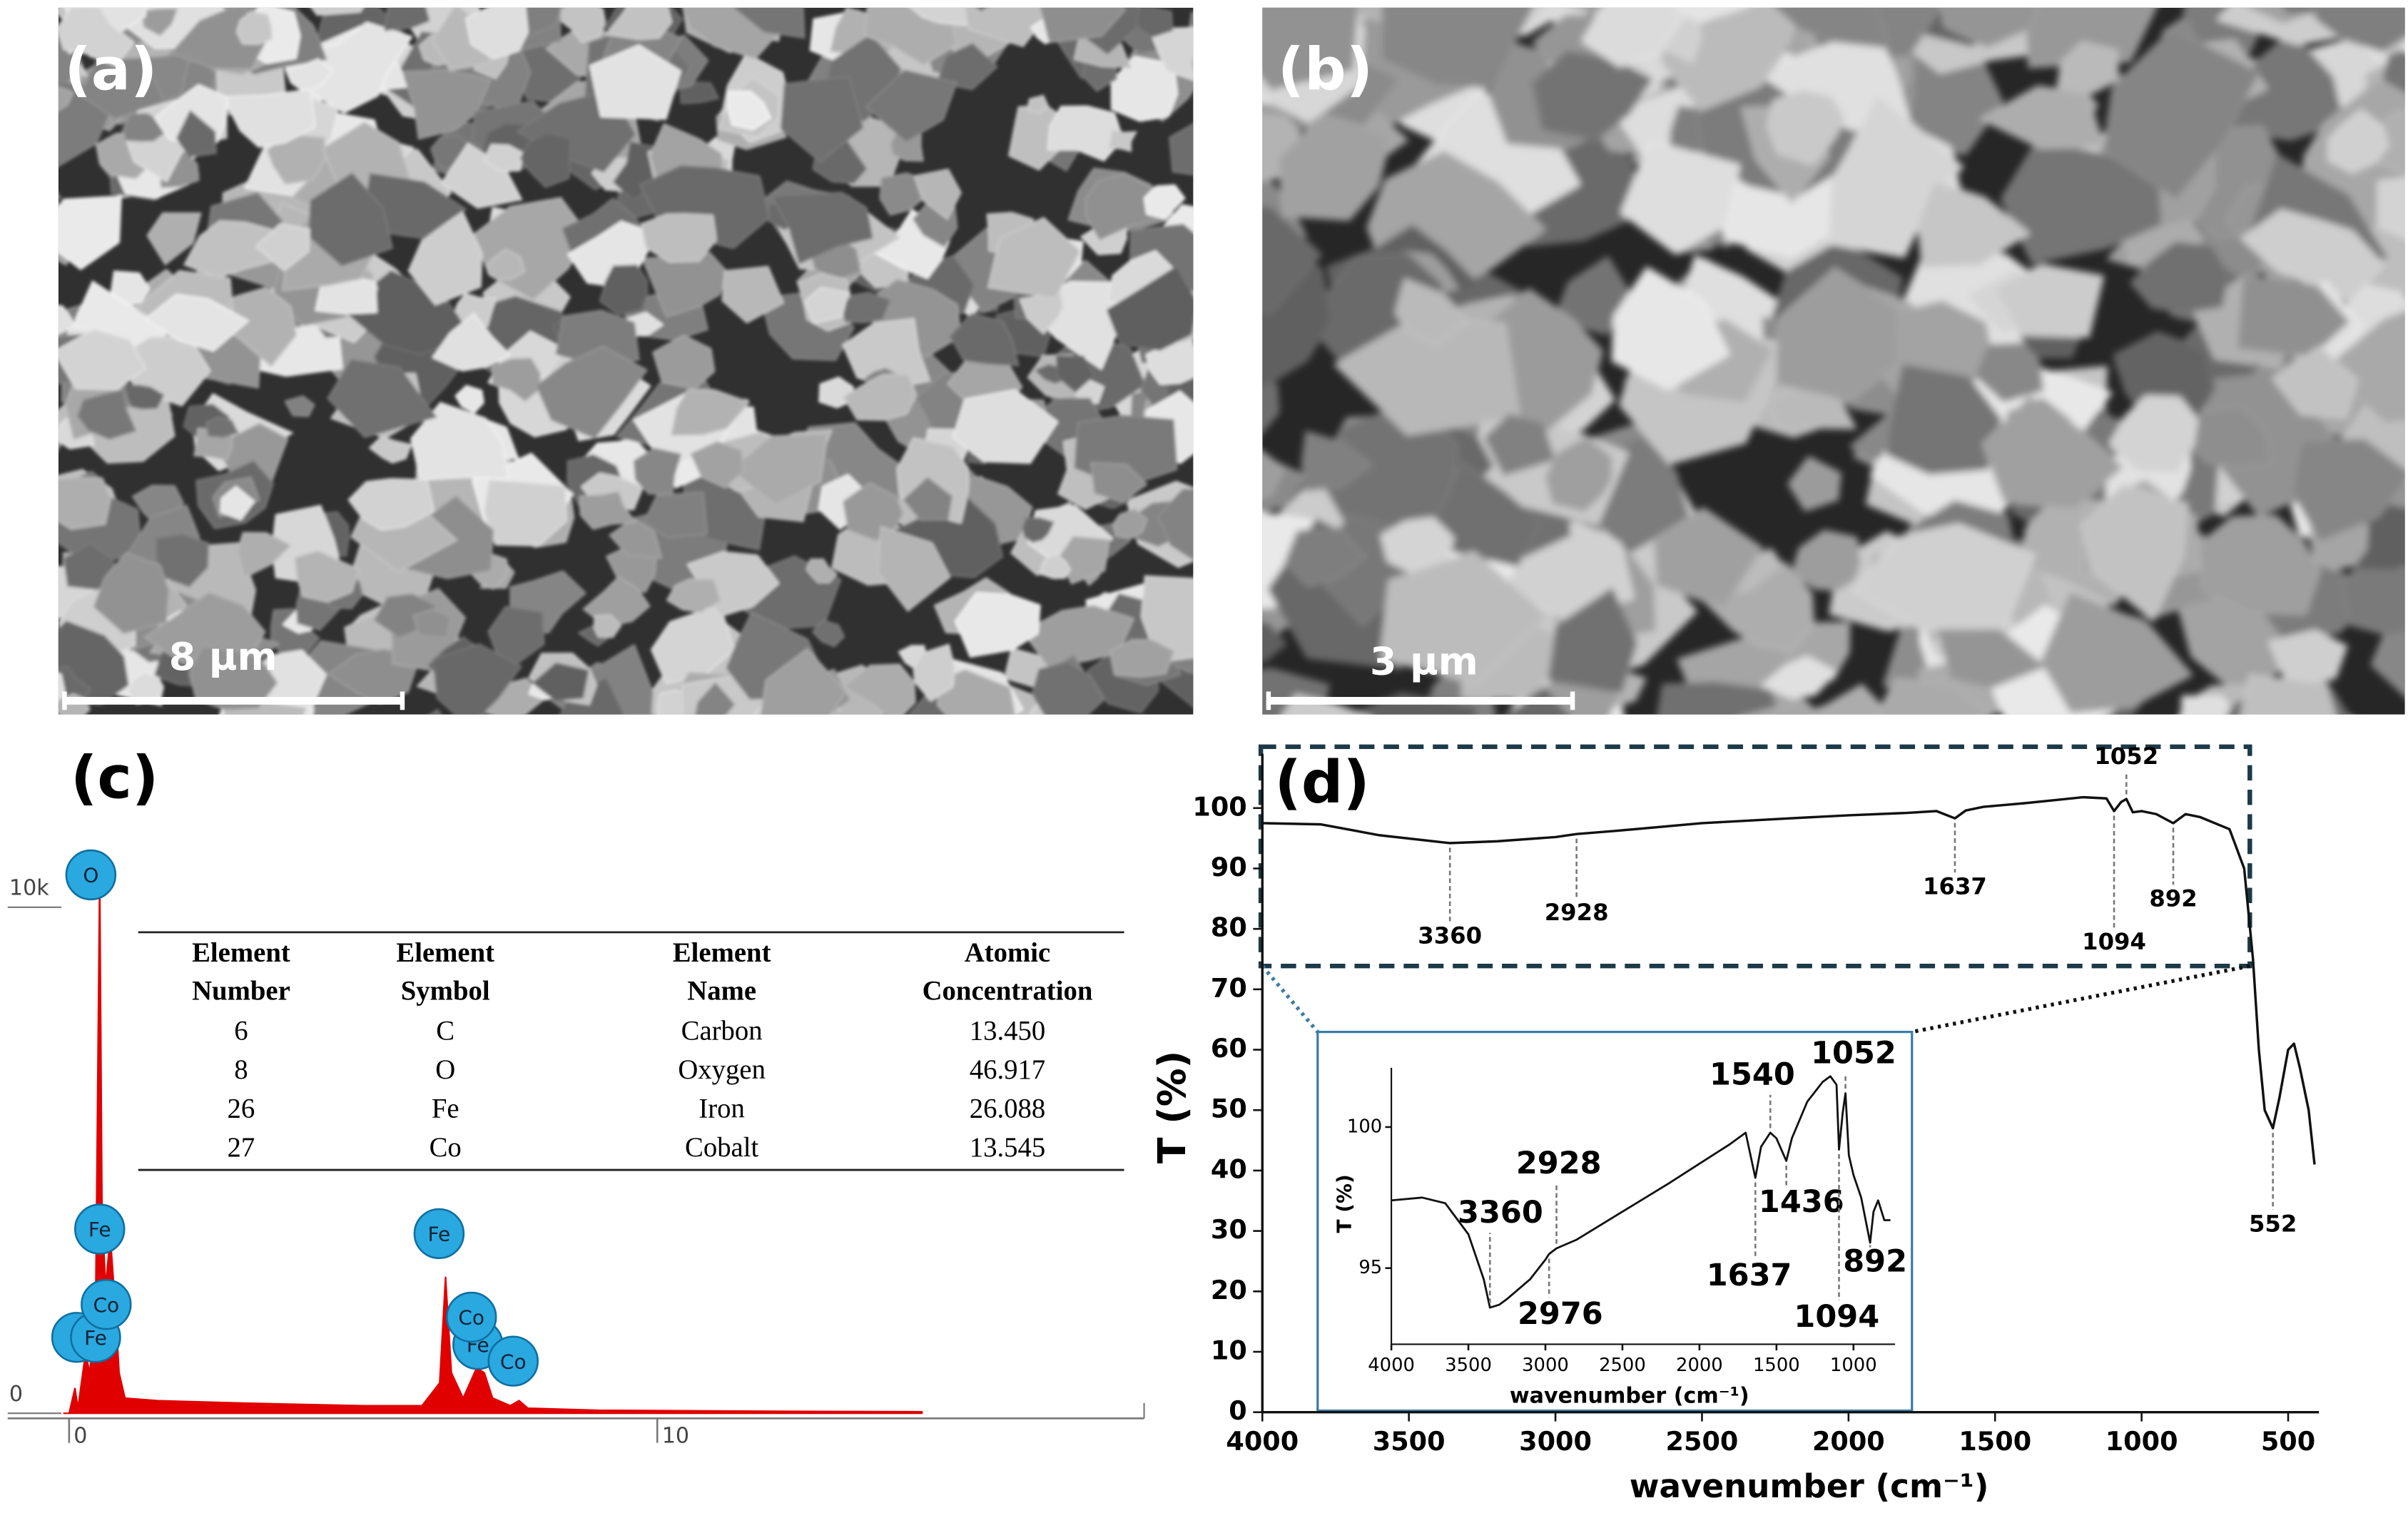 Image resolution: width=2408 pixels, height=1518 pixels. Describe the element at coordinates (1836, 1317) in the screenshot. I see `peak-label: 1094` at that location.